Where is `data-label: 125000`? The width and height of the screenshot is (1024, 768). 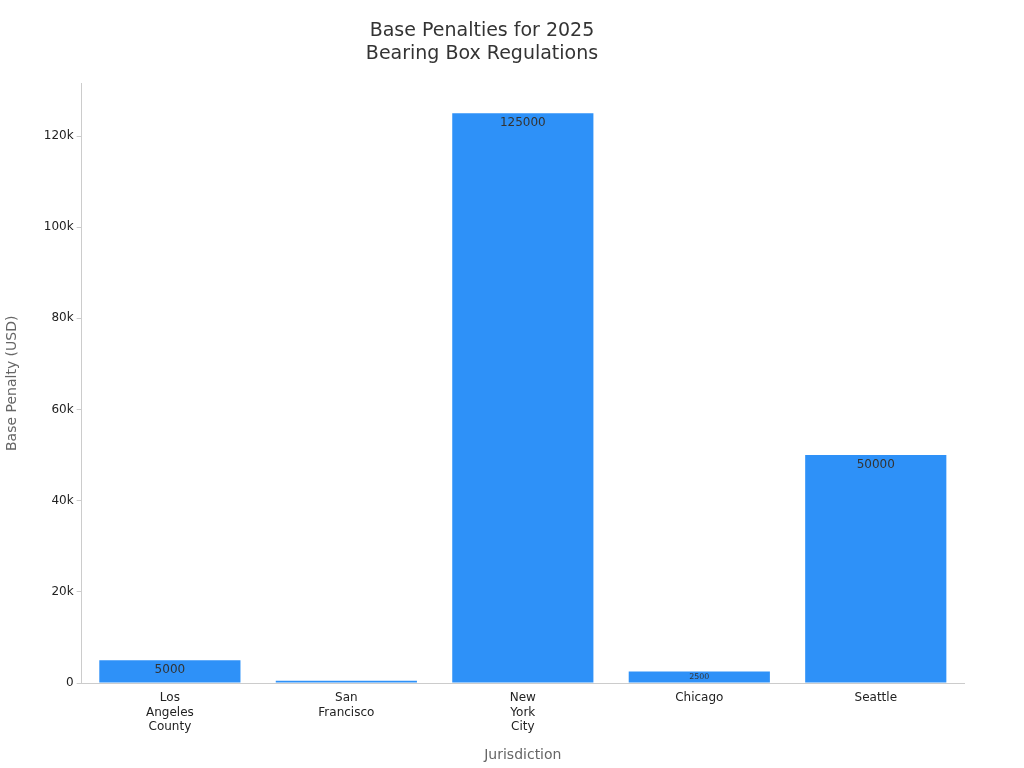
data-label: 125000 is located at coordinates (522, 122).